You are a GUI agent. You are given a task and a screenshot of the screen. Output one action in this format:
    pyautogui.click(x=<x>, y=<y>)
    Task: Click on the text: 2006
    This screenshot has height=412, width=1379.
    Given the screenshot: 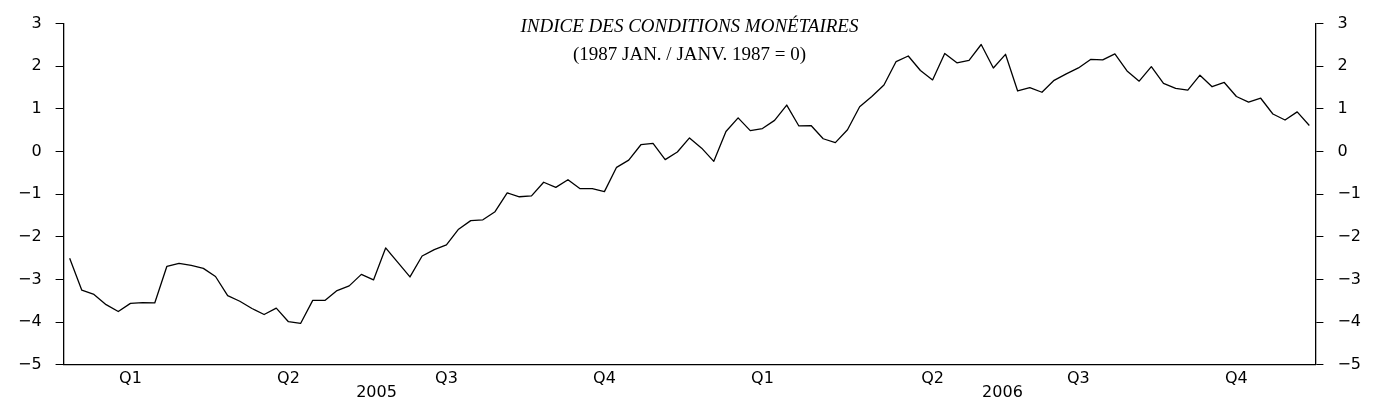 What is the action you would take?
    pyautogui.click(x=1002, y=391)
    